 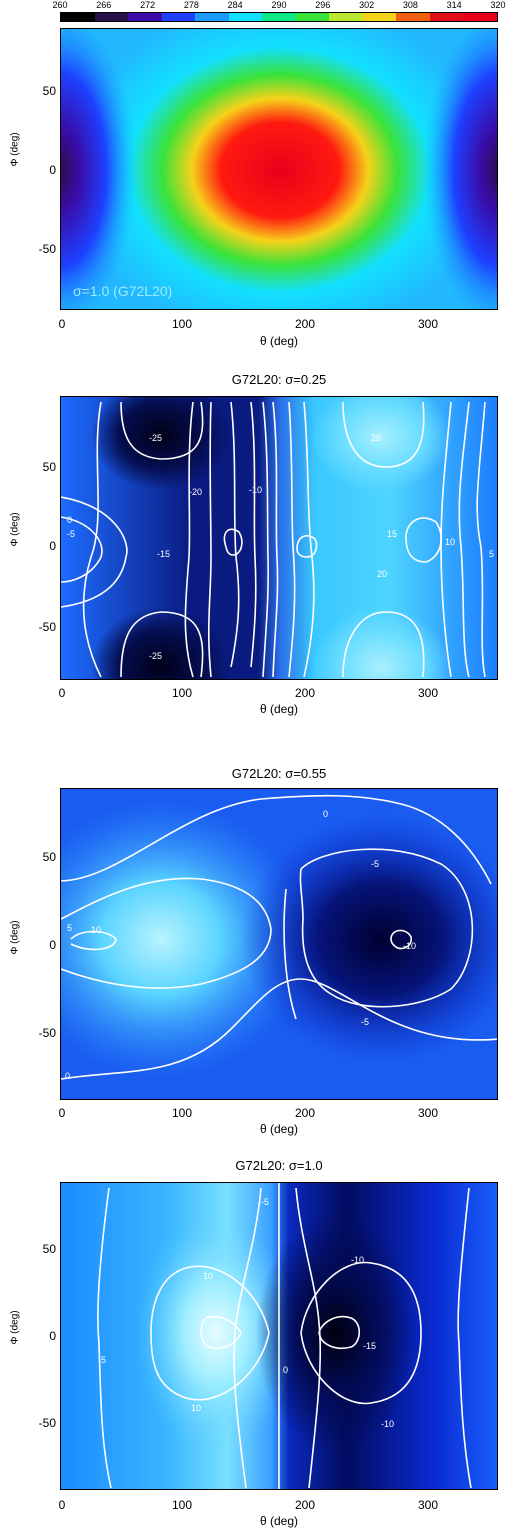 I want to click on colorbar-tick: 314, so click(x=454, y=5).